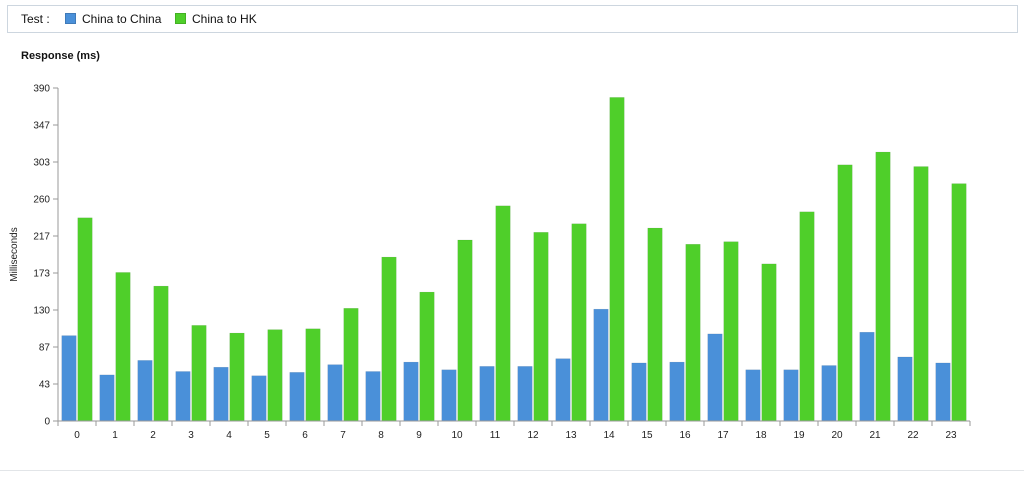 The image size is (1024, 482). Describe the element at coordinates (533, 435) in the screenshot. I see `x-tick-label: 12` at that location.